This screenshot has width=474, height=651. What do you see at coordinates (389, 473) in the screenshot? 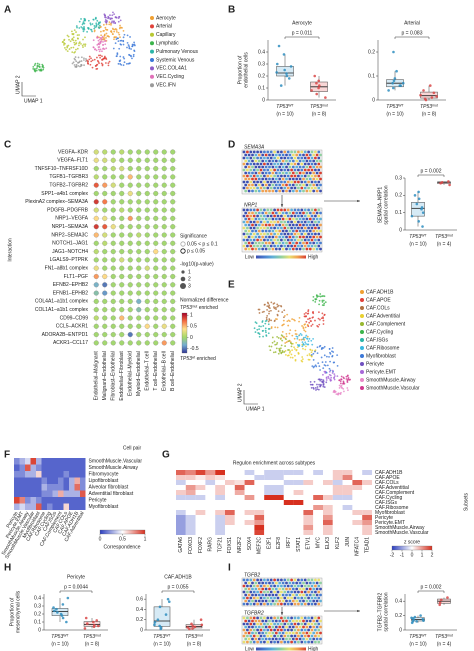
I see `row-label: CAF.ADH1B` at bounding box center [389, 473].